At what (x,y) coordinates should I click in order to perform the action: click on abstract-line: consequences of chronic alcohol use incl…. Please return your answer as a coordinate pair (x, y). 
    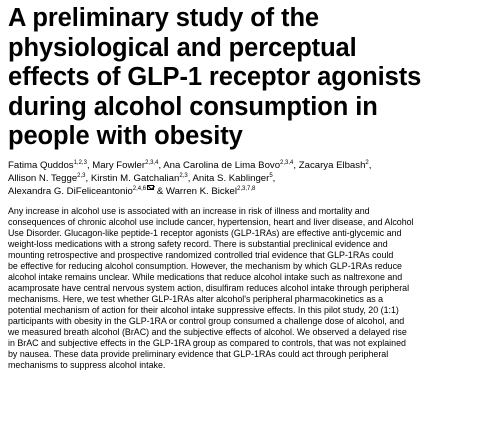
    Looking at the image, I should click on (211, 221).